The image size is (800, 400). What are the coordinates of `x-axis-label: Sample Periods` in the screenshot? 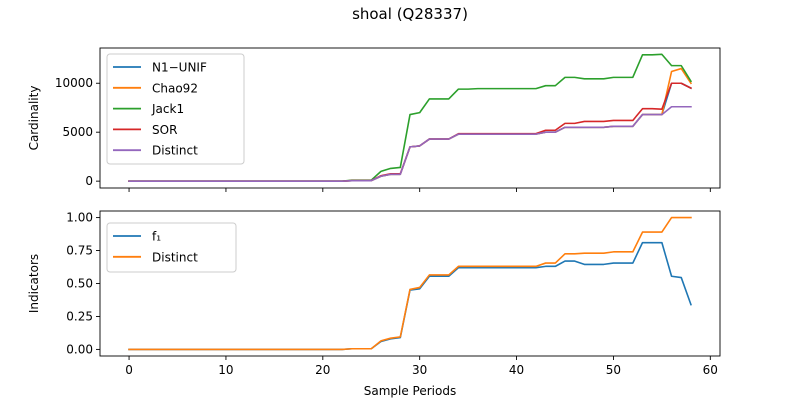 It's located at (410, 391).